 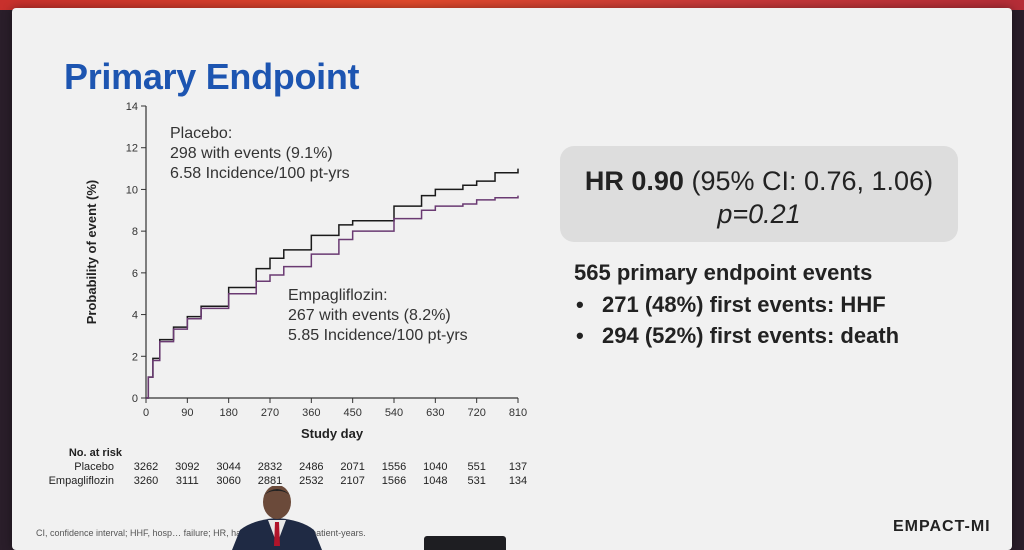 I want to click on at-risk-value: 137, so click(x=518, y=467).